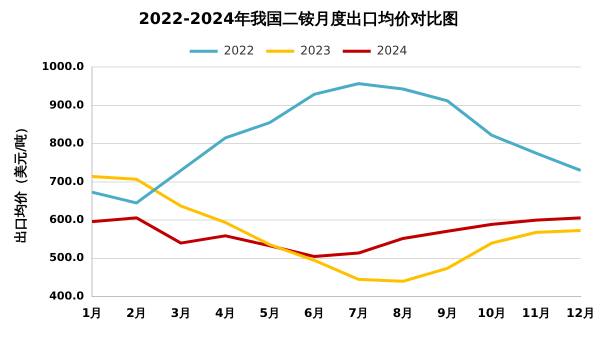 This screenshot has width=605, height=339. What do you see at coordinates (66, 105) in the screenshot?
I see `y-tick-label: 900.0` at bounding box center [66, 105].